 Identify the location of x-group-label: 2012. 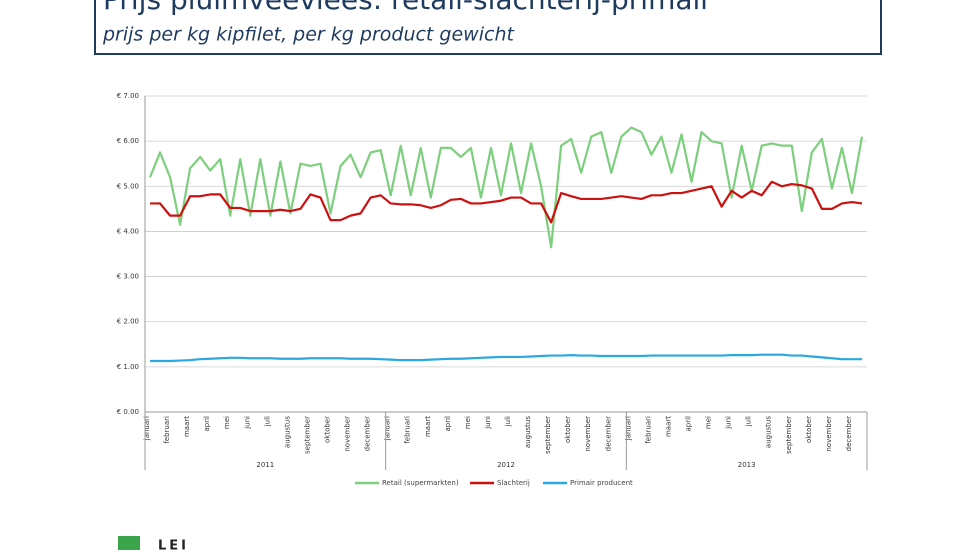
(506, 465).